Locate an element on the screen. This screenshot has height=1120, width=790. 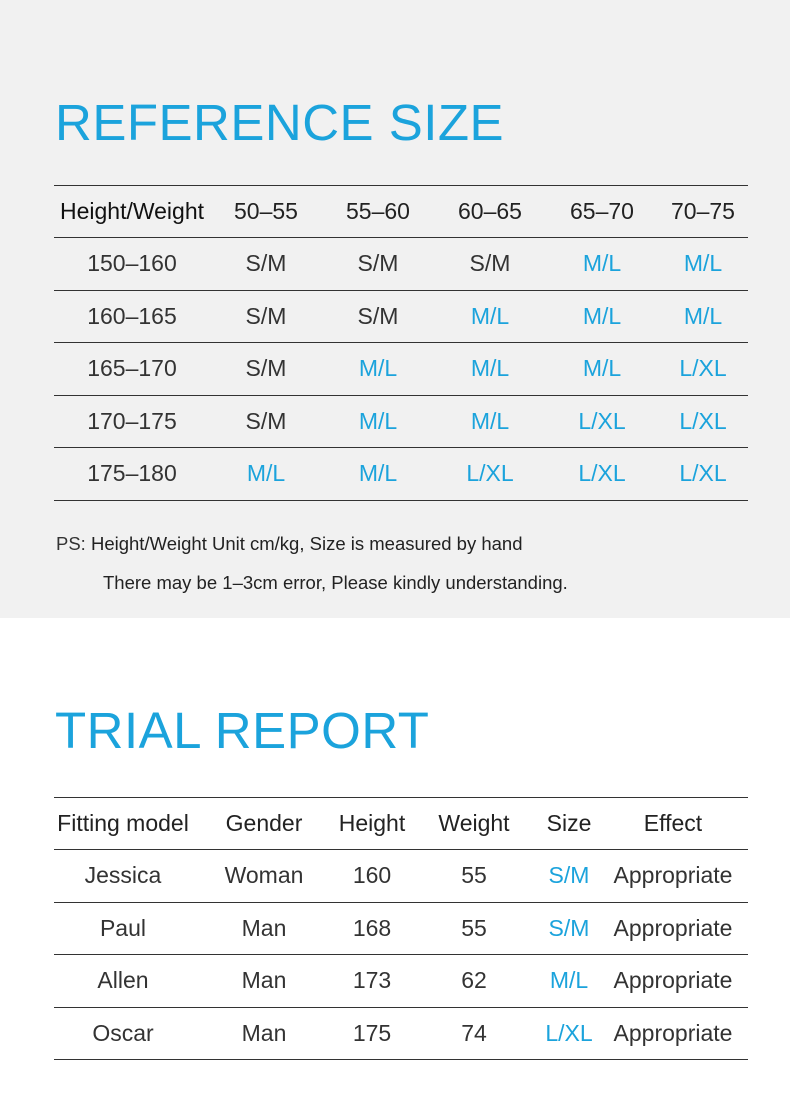
model-name-cell: Jessica is located at coordinates (123, 876).